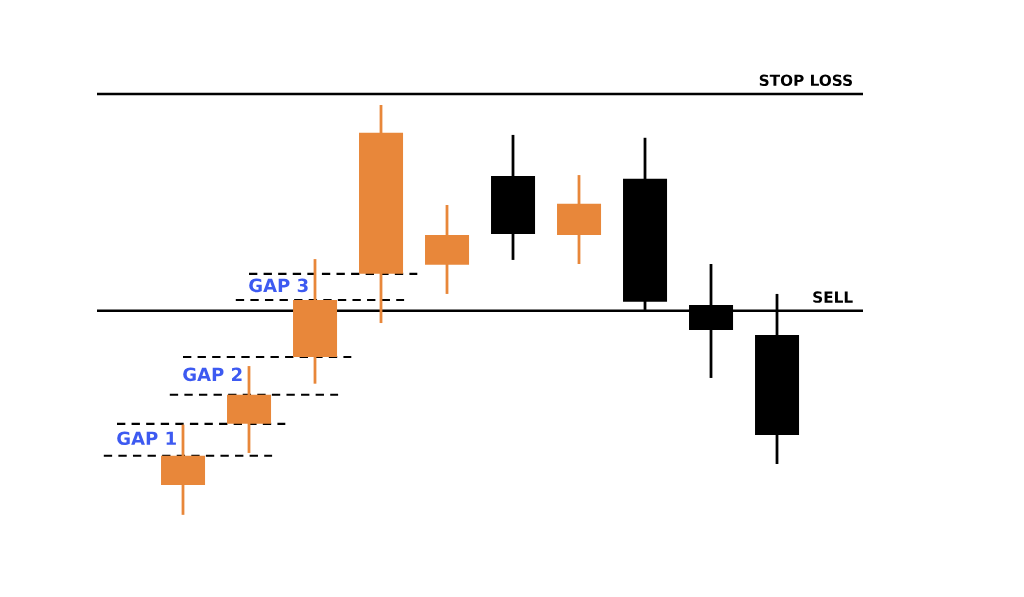 This screenshot has height=597, width=1024. I want to click on annotation: GAP 2, so click(212, 374).